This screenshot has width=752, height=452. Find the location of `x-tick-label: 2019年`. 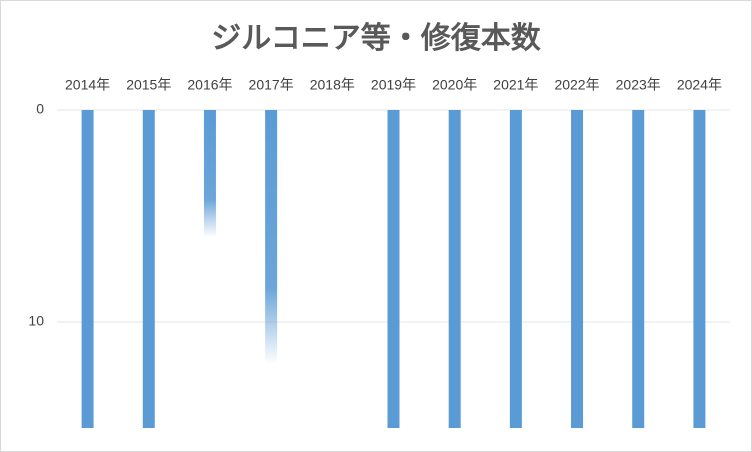

x-tick-label: 2019年 is located at coordinates (393, 85).